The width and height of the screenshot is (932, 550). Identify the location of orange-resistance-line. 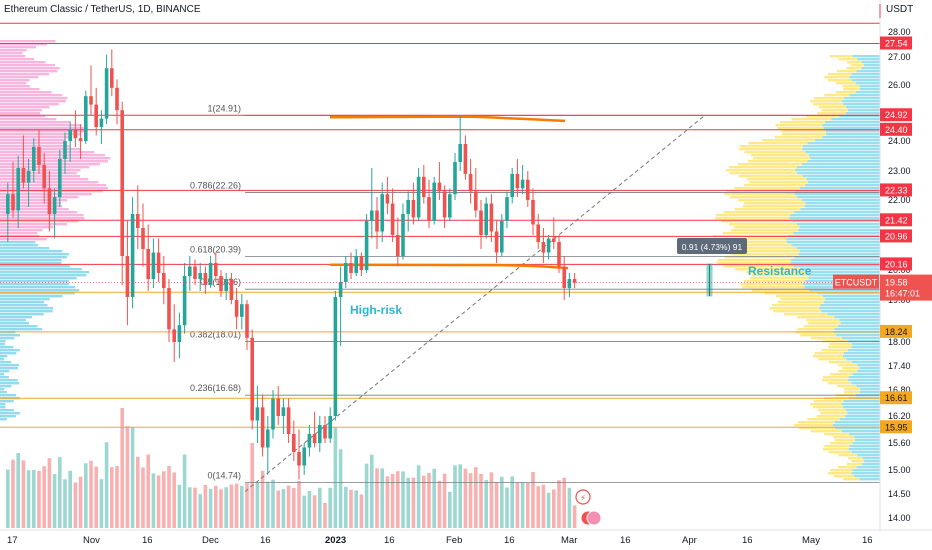
(447, 119).